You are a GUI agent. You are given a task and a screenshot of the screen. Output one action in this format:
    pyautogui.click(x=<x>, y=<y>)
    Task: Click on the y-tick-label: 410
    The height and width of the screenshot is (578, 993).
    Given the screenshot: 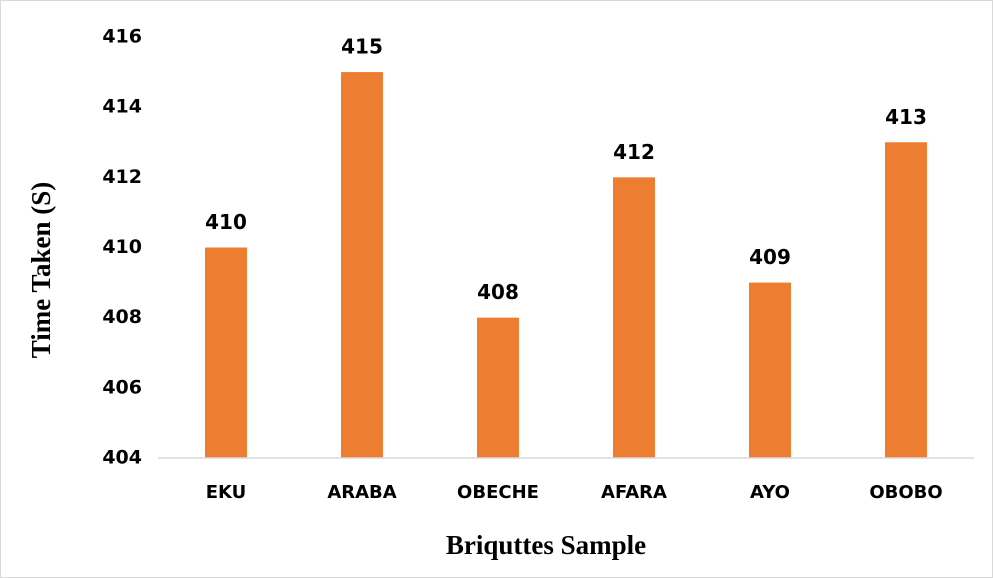 What is the action you would take?
    pyautogui.click(x=122, y=247)
    